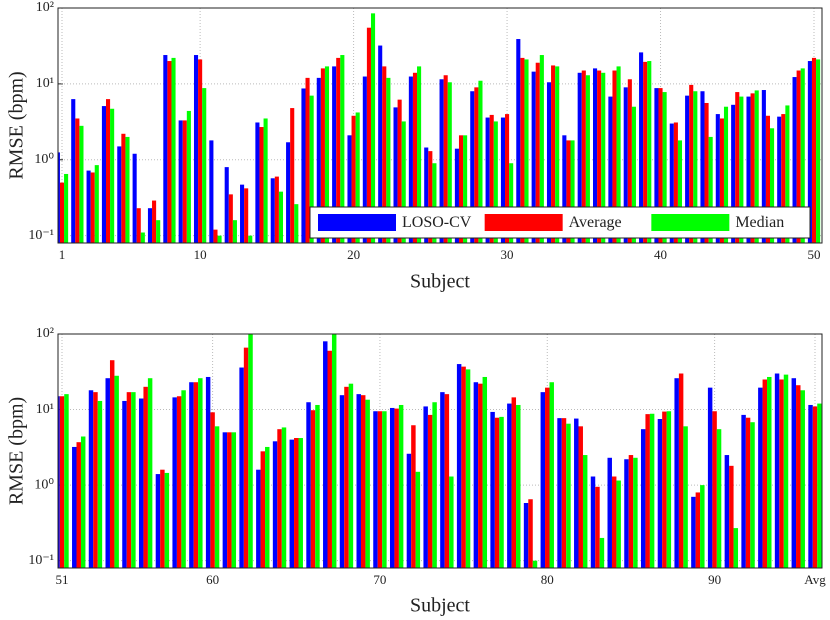  I want to click on x-tick-label: 20, so click(353, 254).